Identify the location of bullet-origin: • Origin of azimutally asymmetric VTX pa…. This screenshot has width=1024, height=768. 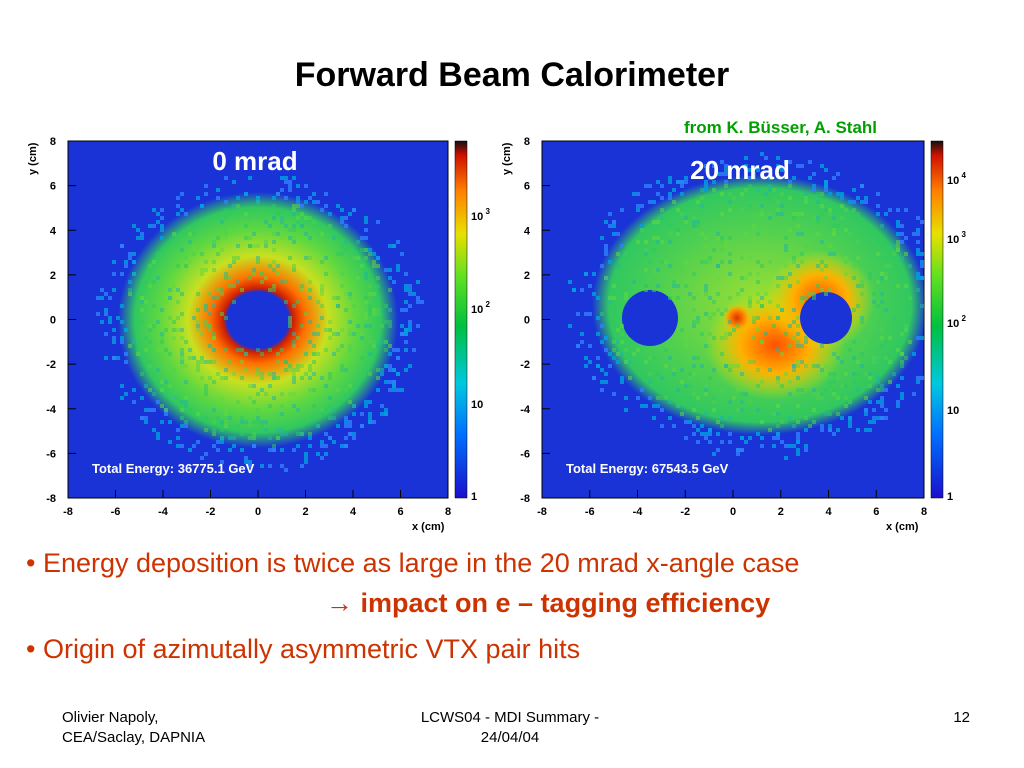
(303, 649).